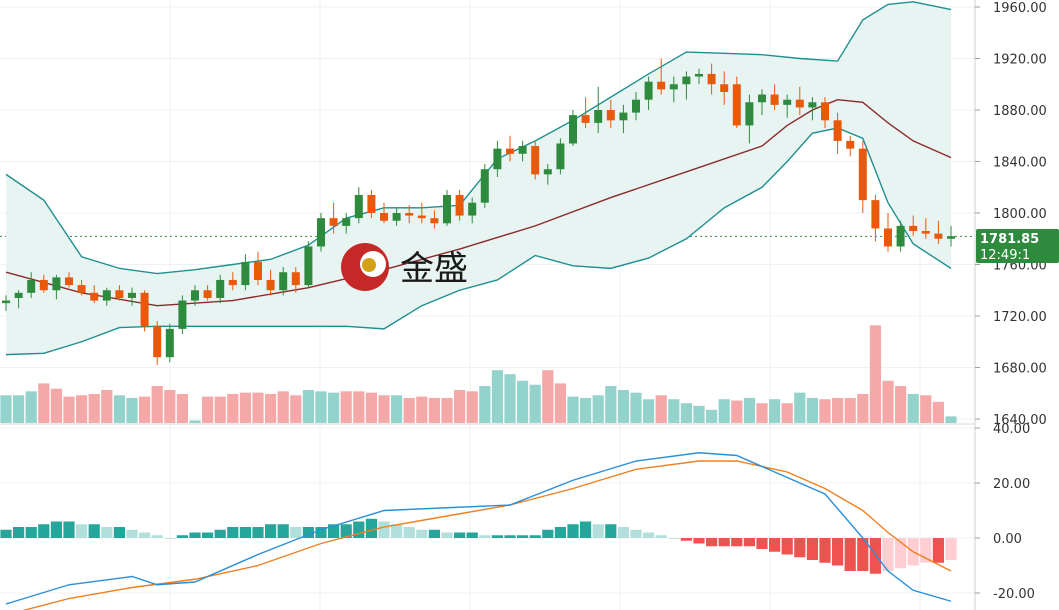  Describe the element at coordinates (434, 269) in the screenshot. I see `logo-text: 金盛` at that location.